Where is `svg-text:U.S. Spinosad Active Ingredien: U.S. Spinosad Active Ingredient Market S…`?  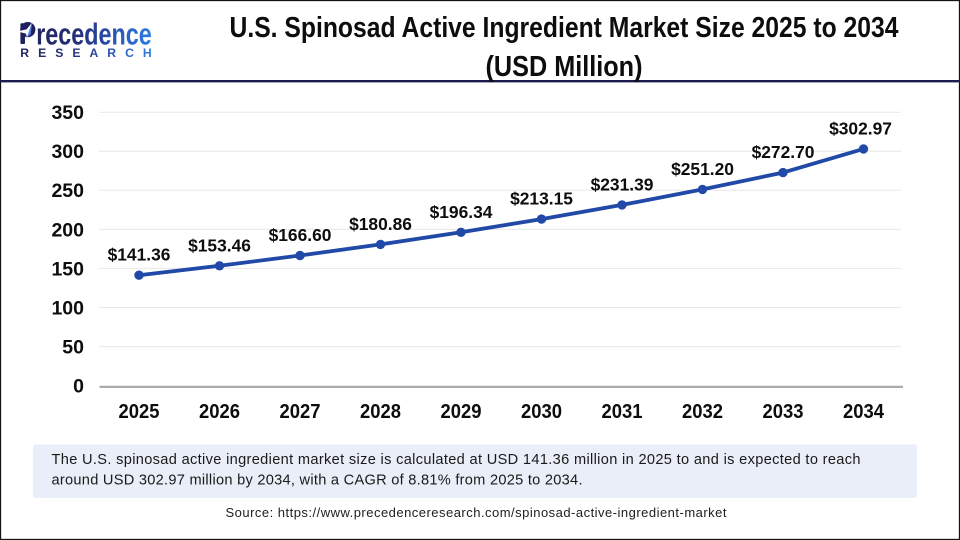
svg-text:U.S. Spinosad Active Ingredien: U.S. Spinosad Active Ingredient Market S… is located at coordinates (564, 28).